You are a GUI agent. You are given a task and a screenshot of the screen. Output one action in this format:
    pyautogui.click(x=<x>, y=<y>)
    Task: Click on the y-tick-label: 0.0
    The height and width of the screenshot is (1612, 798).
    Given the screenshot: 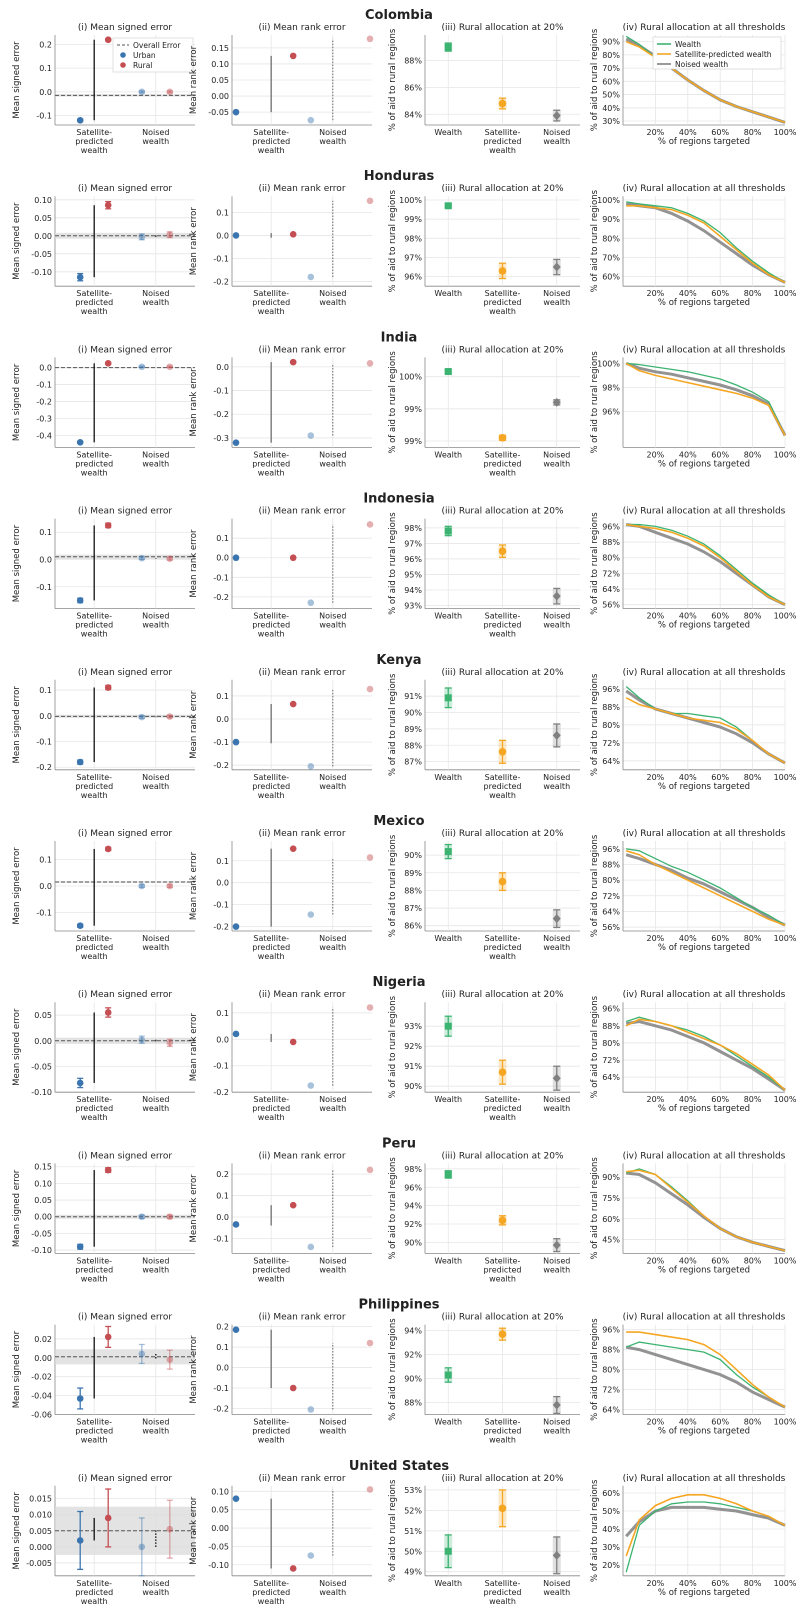 What is the action you would take?
    pyautogui.click(x=45, y=716)
    